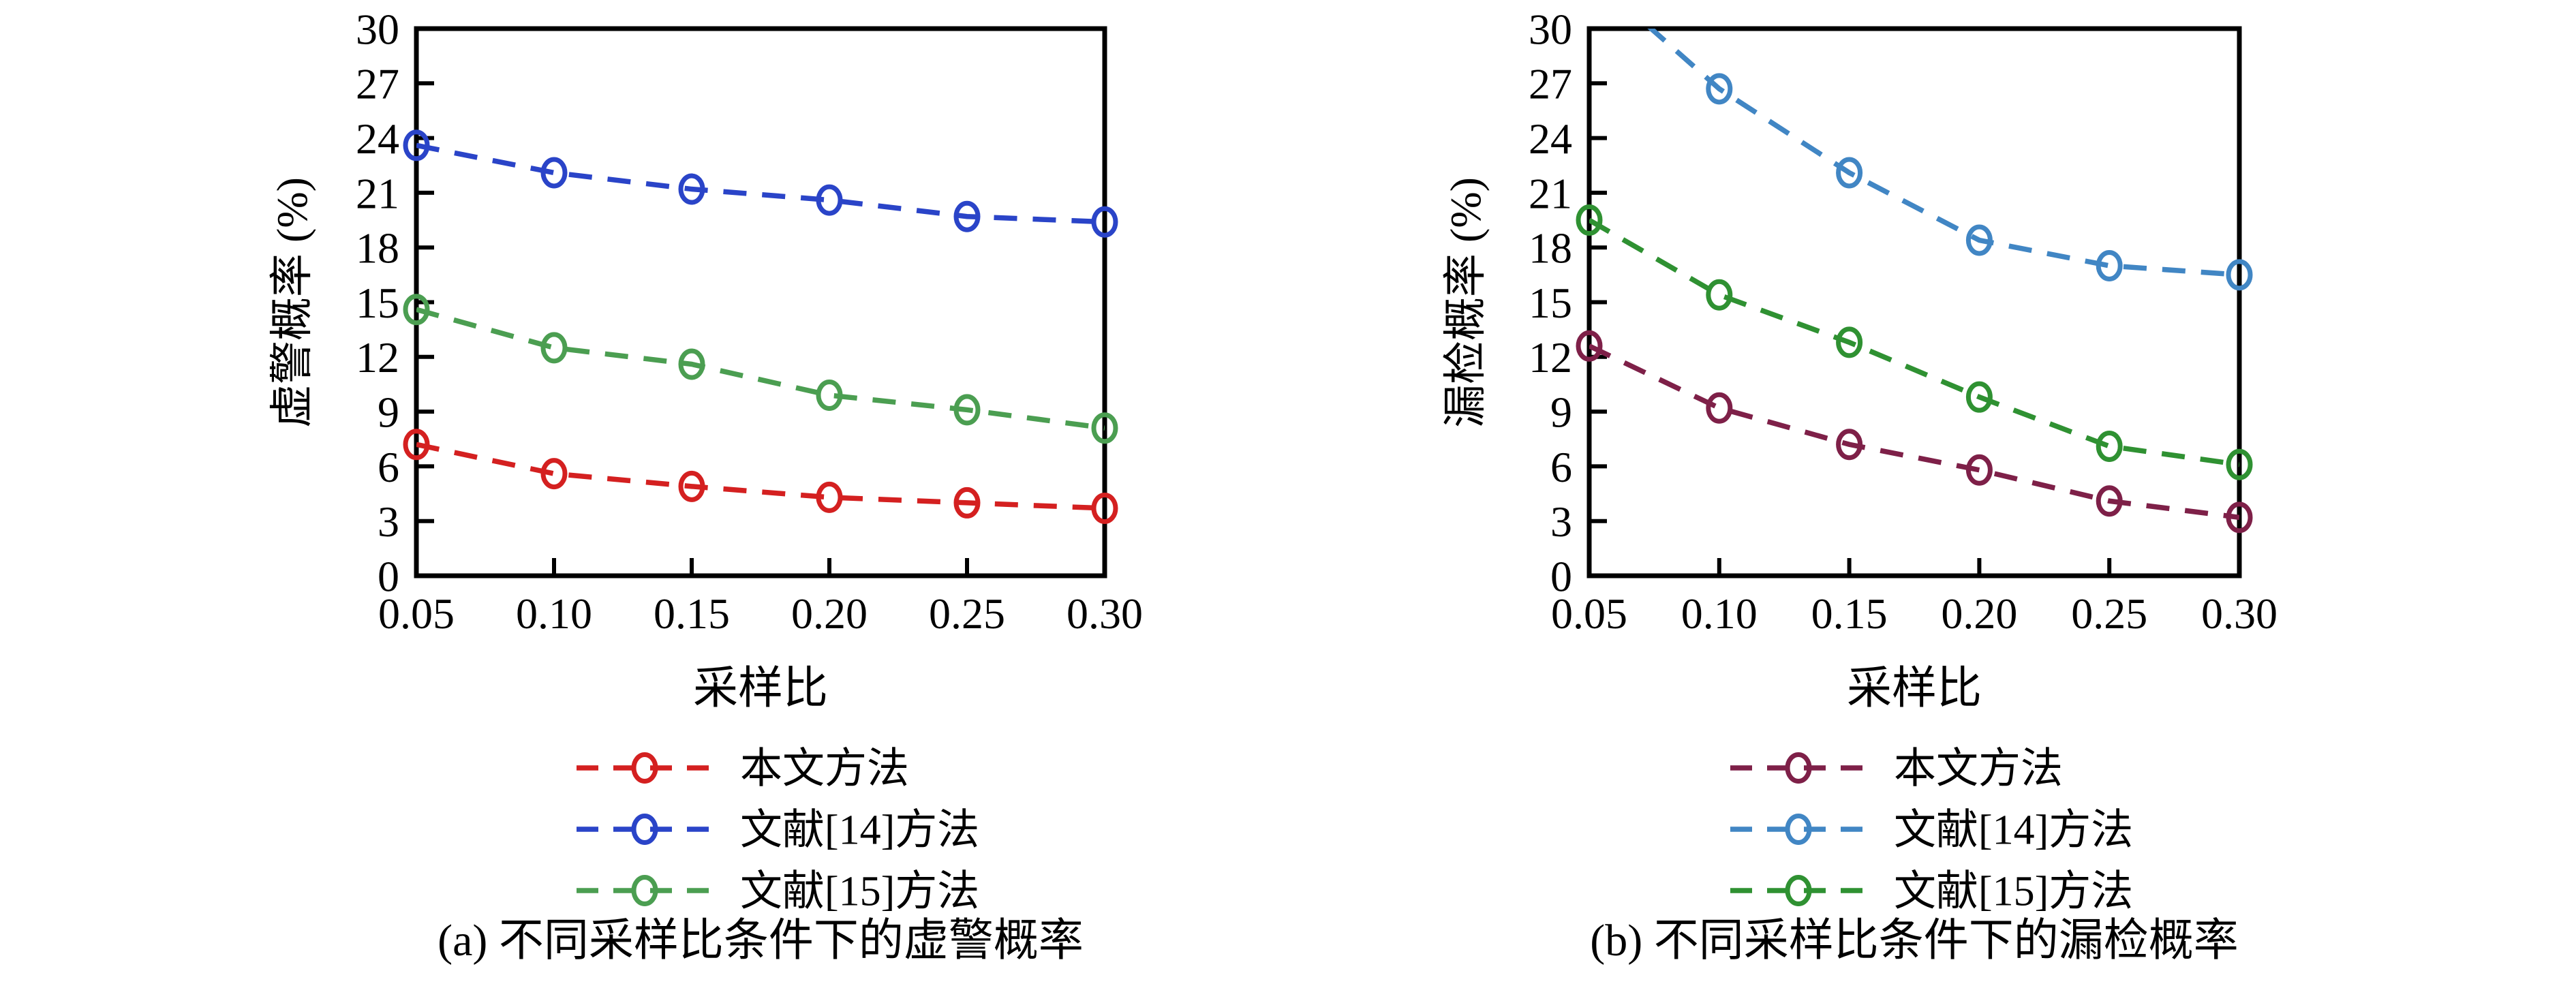 The image size is (2576, 988). Describe the element at coordinates (1979, 613) in the screenshot. I see `x-tick-label: 0.20` at that location.